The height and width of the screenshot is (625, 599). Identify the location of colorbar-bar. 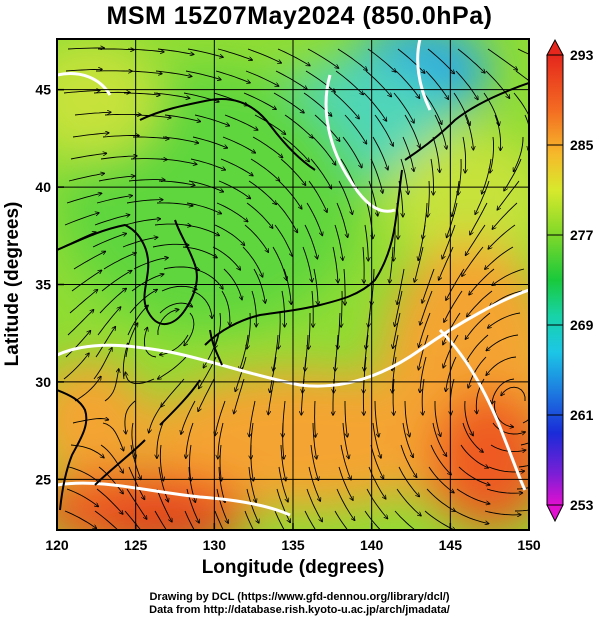
(555, 280).